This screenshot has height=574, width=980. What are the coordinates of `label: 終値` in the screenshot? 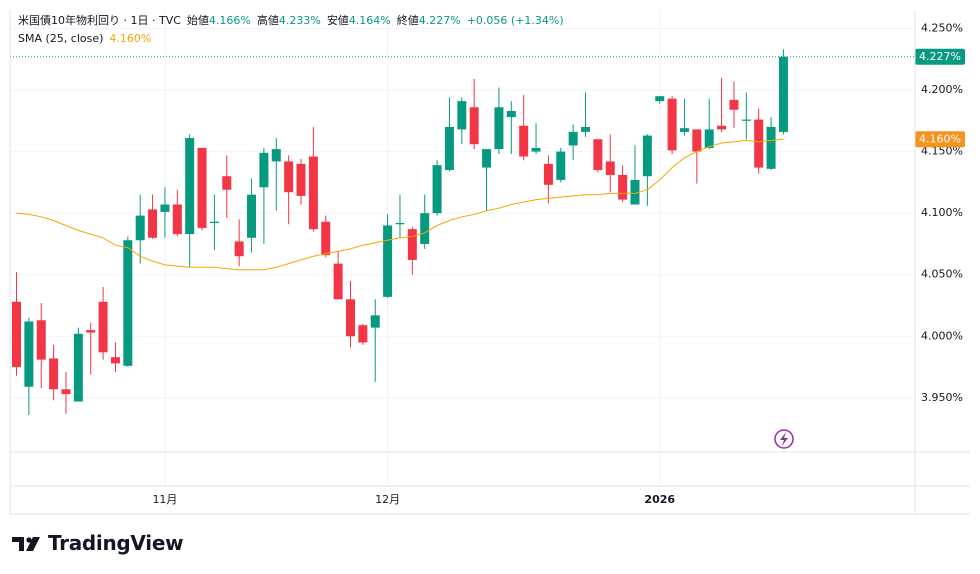 It's located at (407, 20).